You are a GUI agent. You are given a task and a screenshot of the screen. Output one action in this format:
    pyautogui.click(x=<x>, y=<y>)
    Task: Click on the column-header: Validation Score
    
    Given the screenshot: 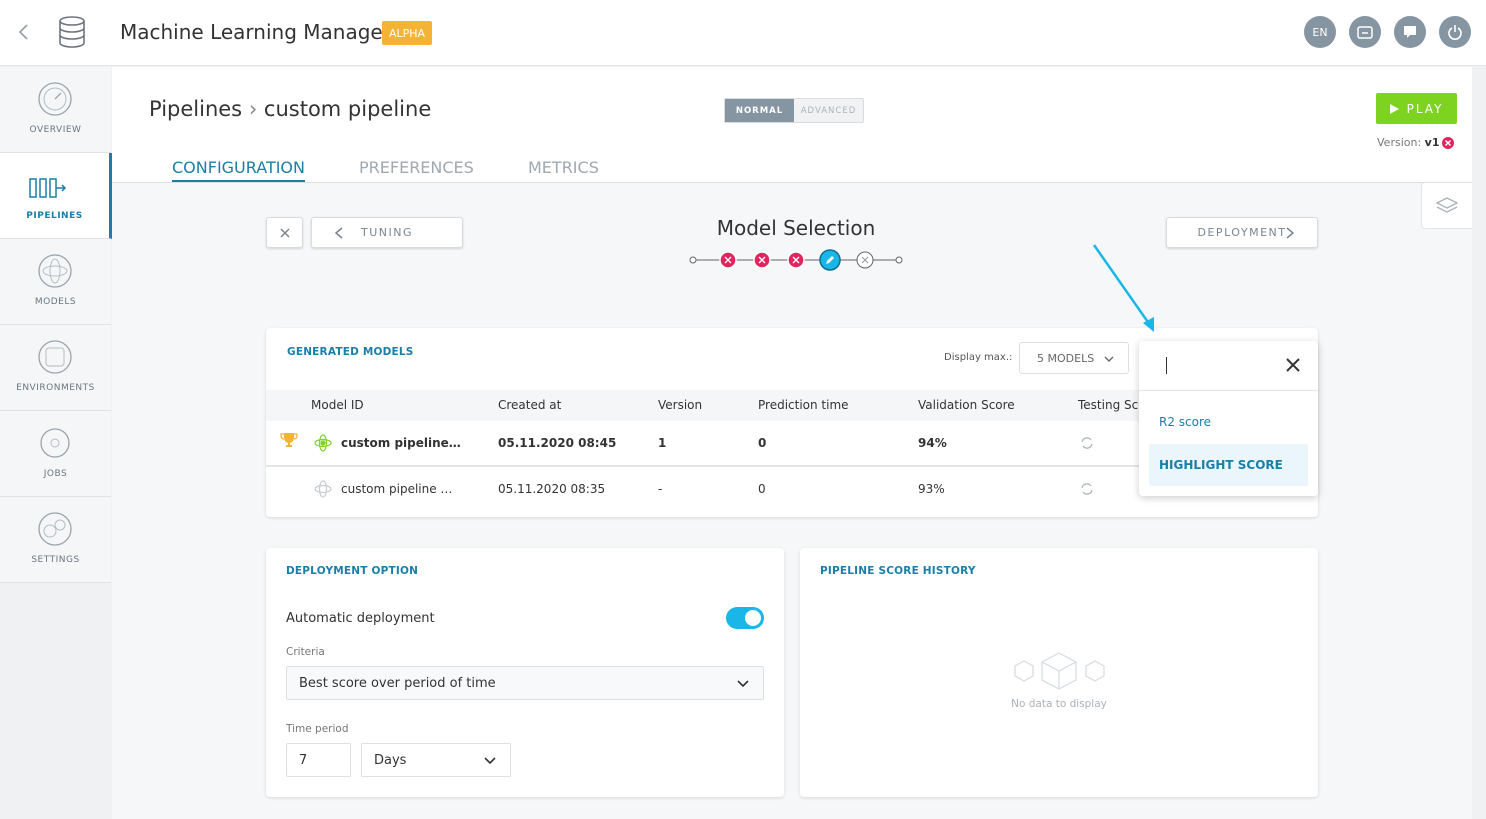 What is the action you would take?
    pyautogui.click(x=966, y=405)
    